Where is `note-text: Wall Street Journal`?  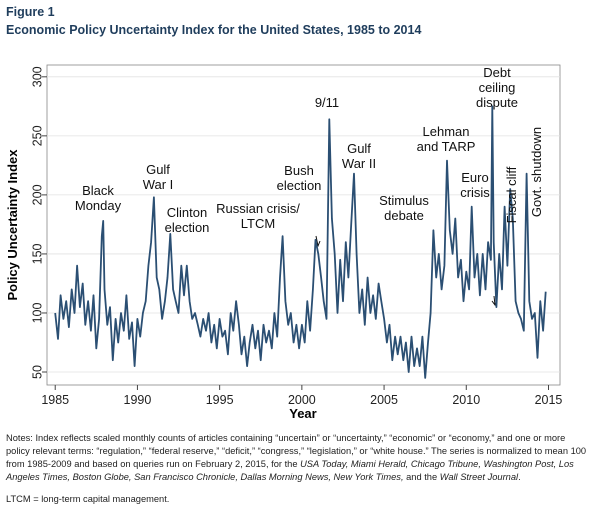
note-text: Wall Street Journal is located at coordinates (479, 477).